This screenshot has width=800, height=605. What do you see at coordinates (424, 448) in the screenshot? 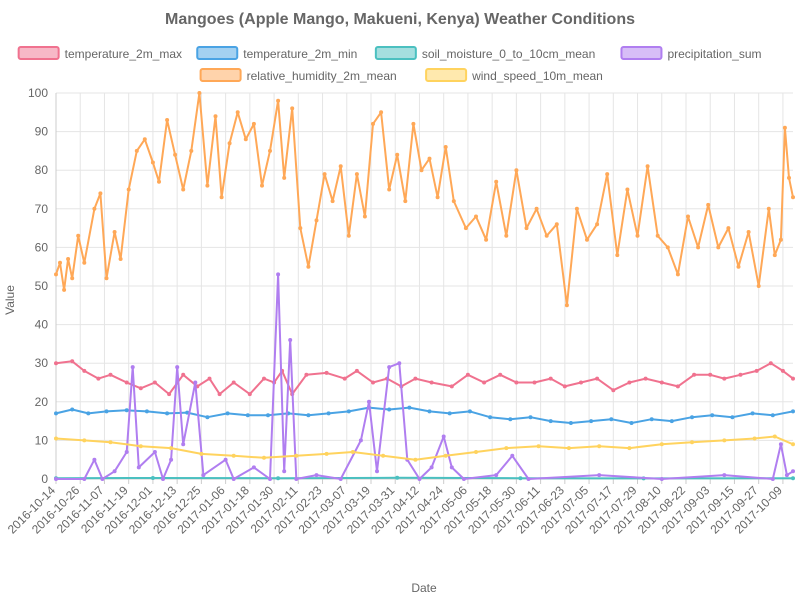
I see `series-wind-speed-10m-mean` at bounding box center [424, 448].